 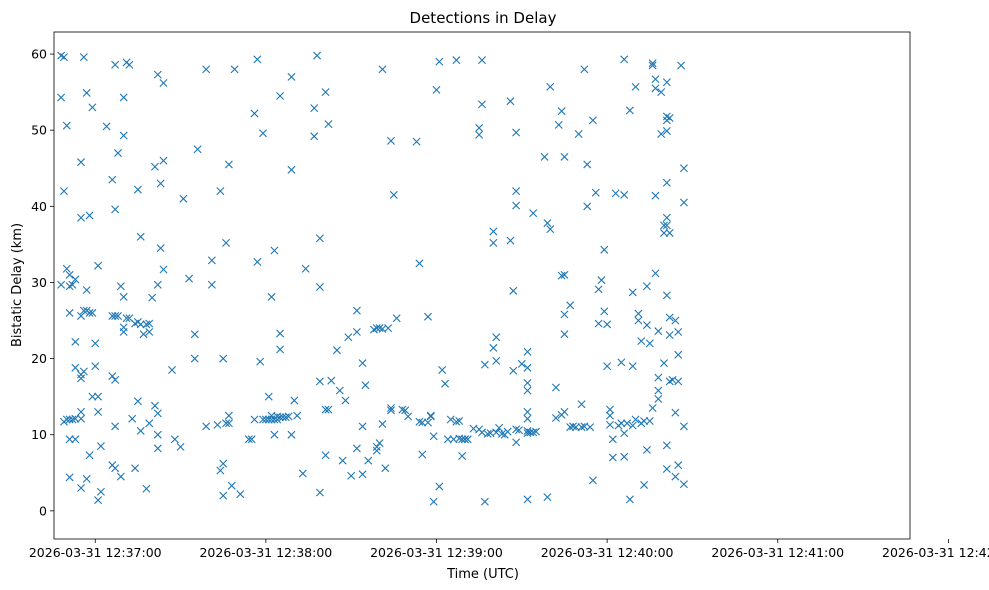 What do you see at coordinates (39, 434) in the screenshot?
I see `y-tick-label: 10` at bounding box center [39, 434].